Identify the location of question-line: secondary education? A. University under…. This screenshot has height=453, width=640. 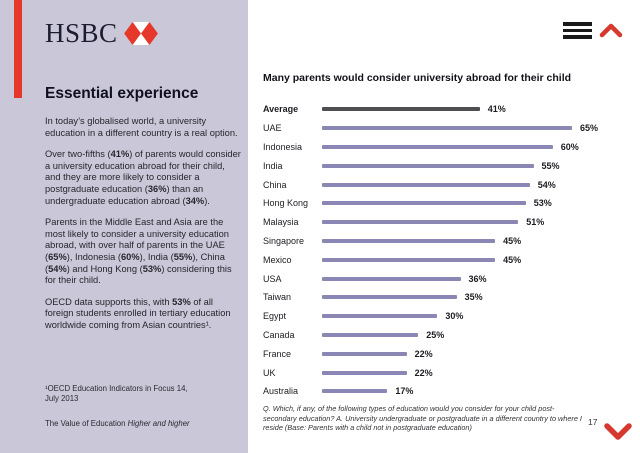
(422, 418).